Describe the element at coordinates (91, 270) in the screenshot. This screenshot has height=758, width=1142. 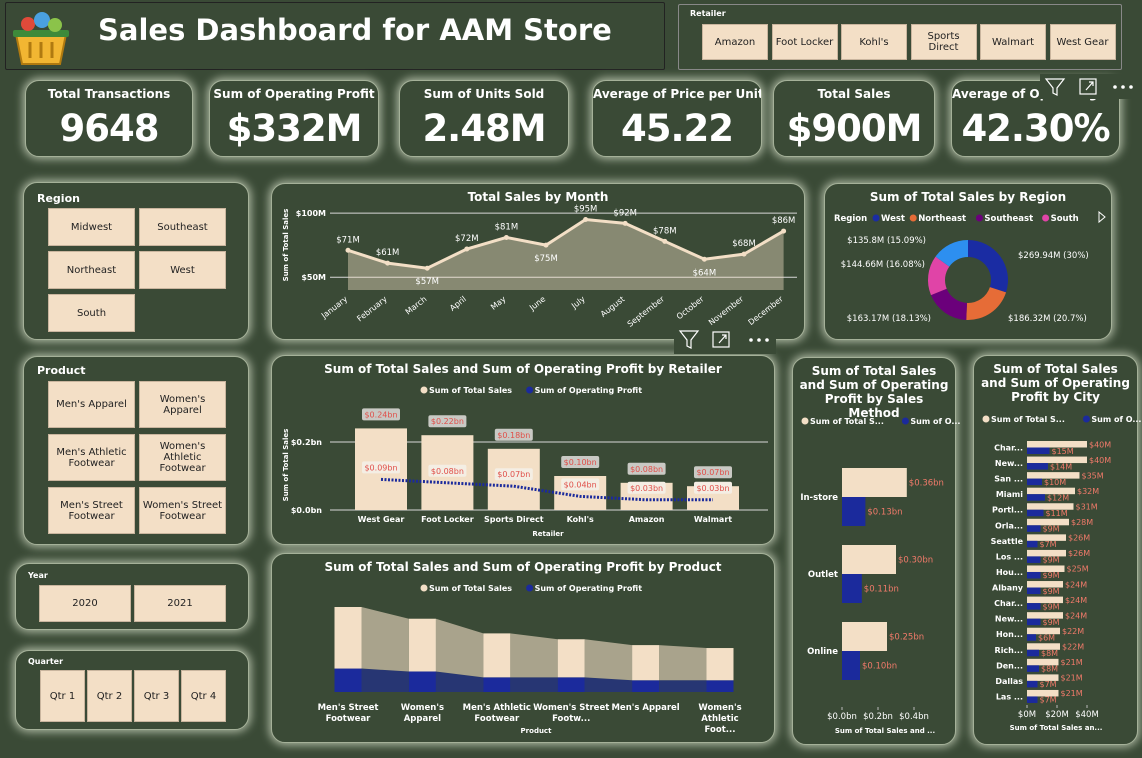
I see `slicer-button: Northeast` at that location.